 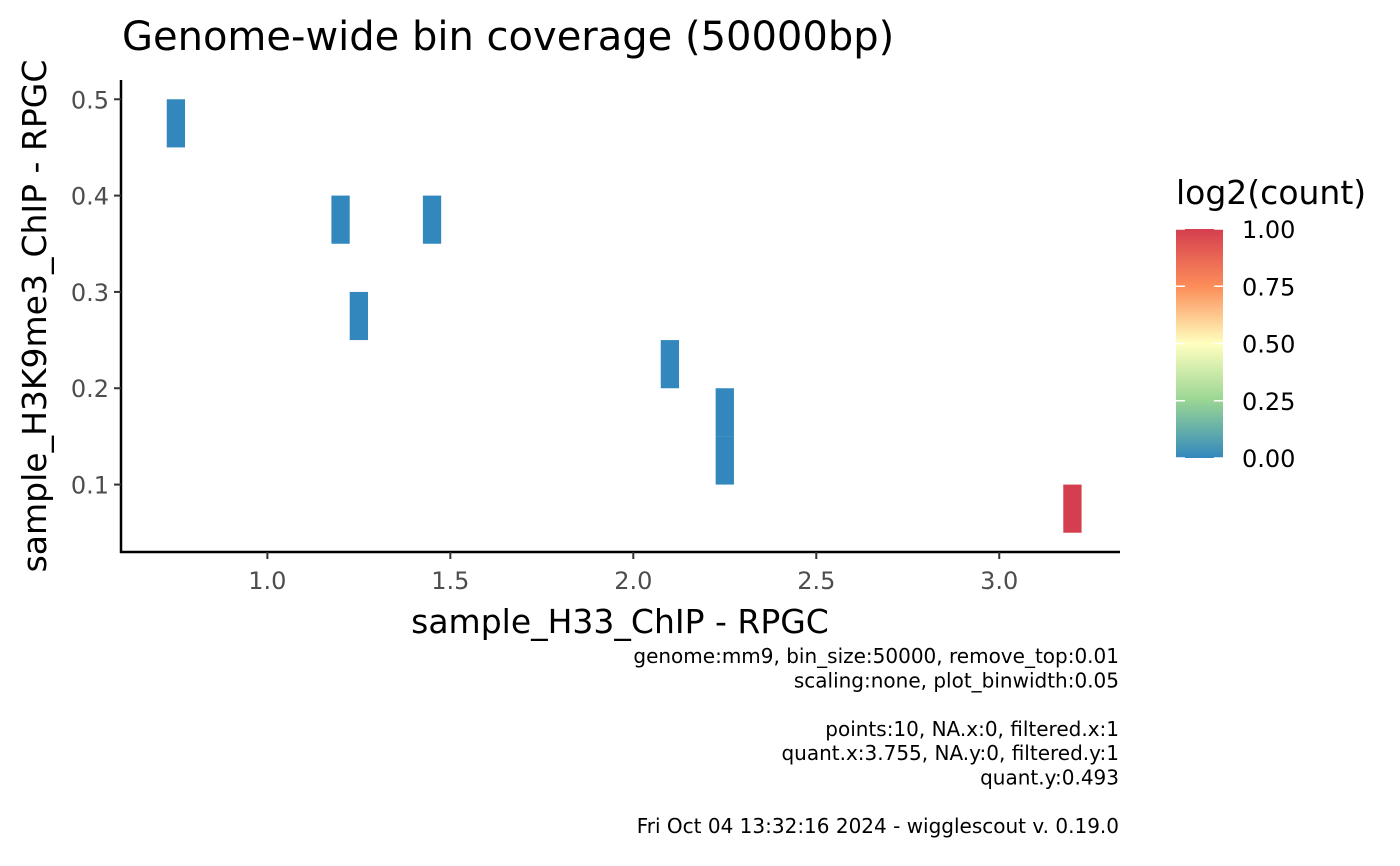 I want to click on y-tick-label: 0.5, so click(x=90, y=100).